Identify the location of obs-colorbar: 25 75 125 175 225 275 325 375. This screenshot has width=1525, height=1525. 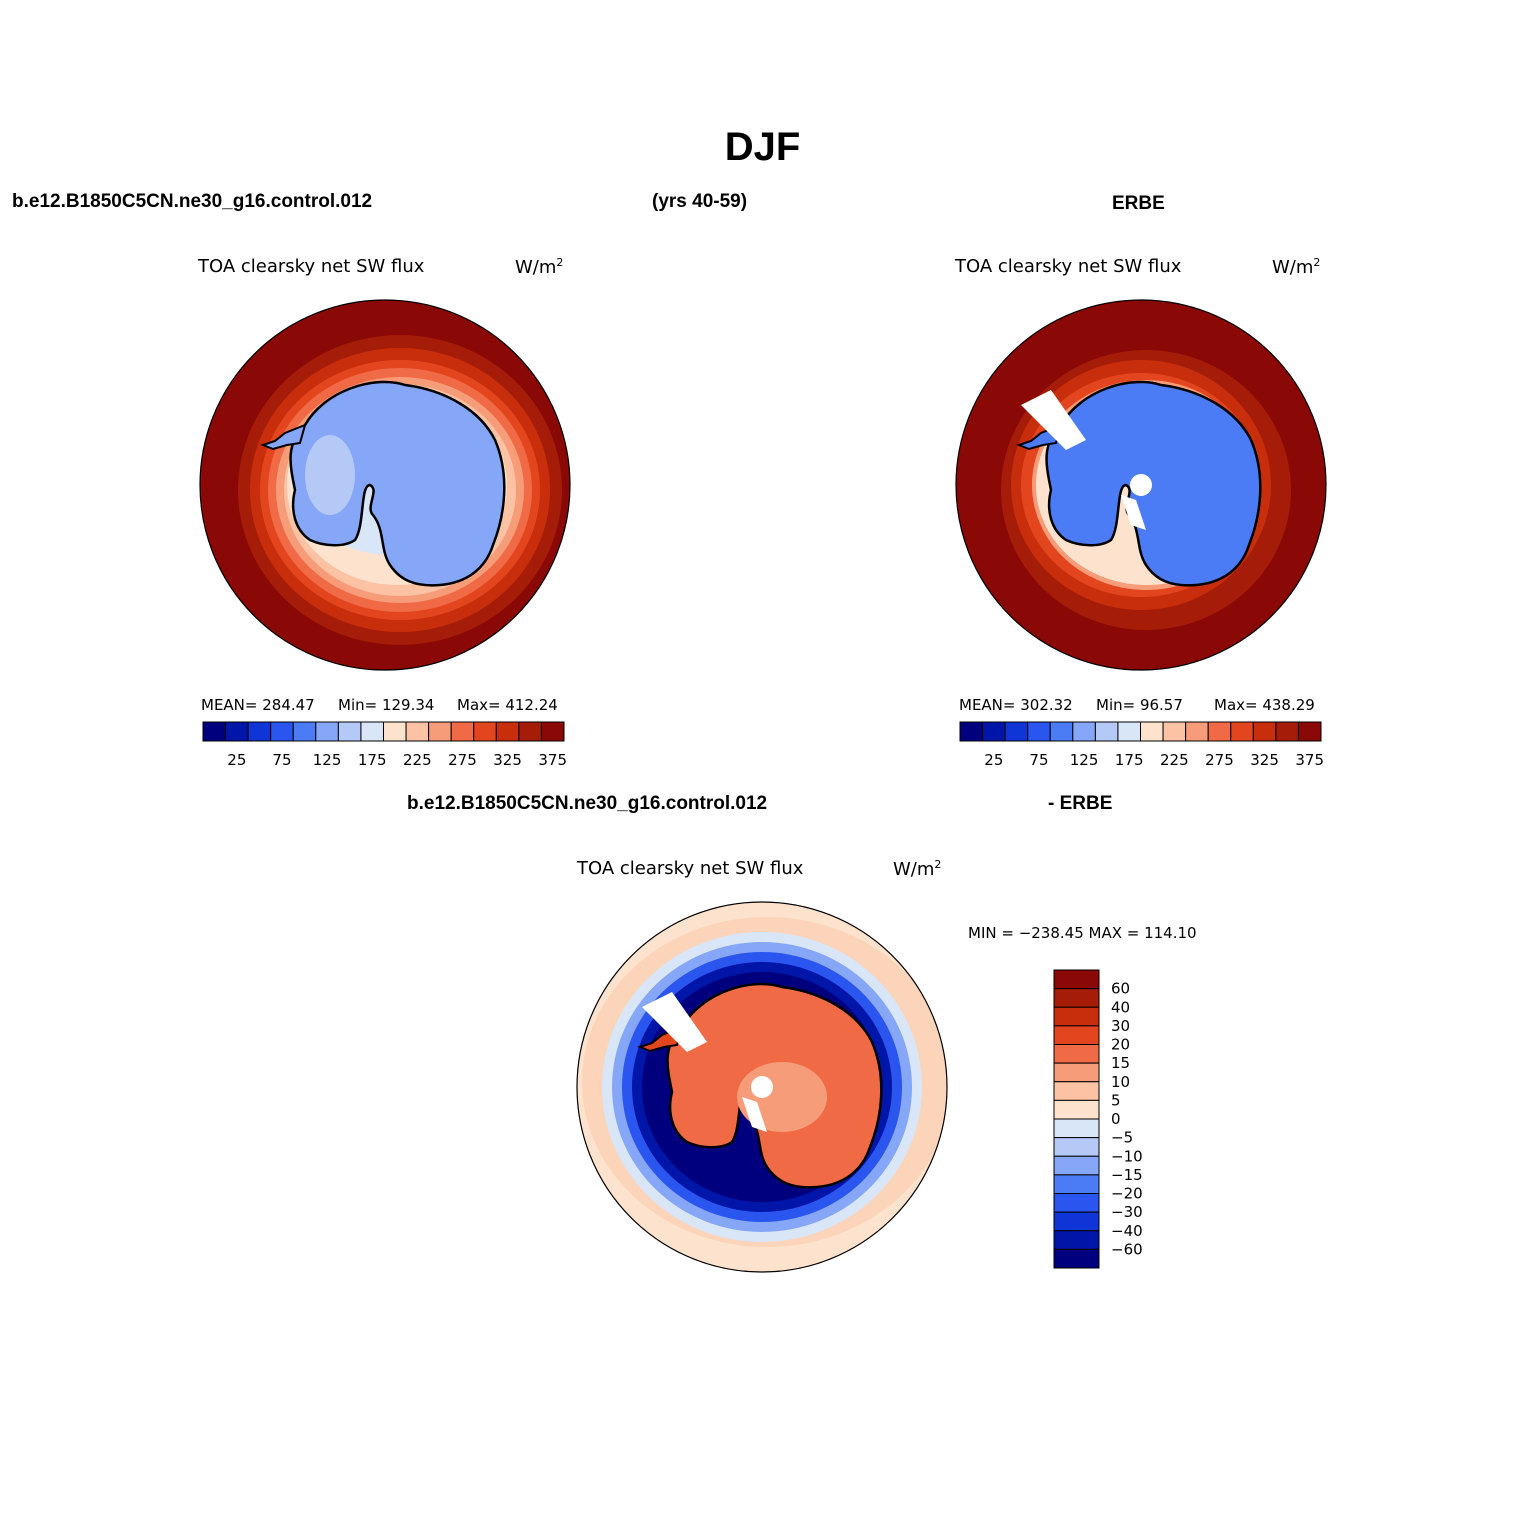
(1141, 745).